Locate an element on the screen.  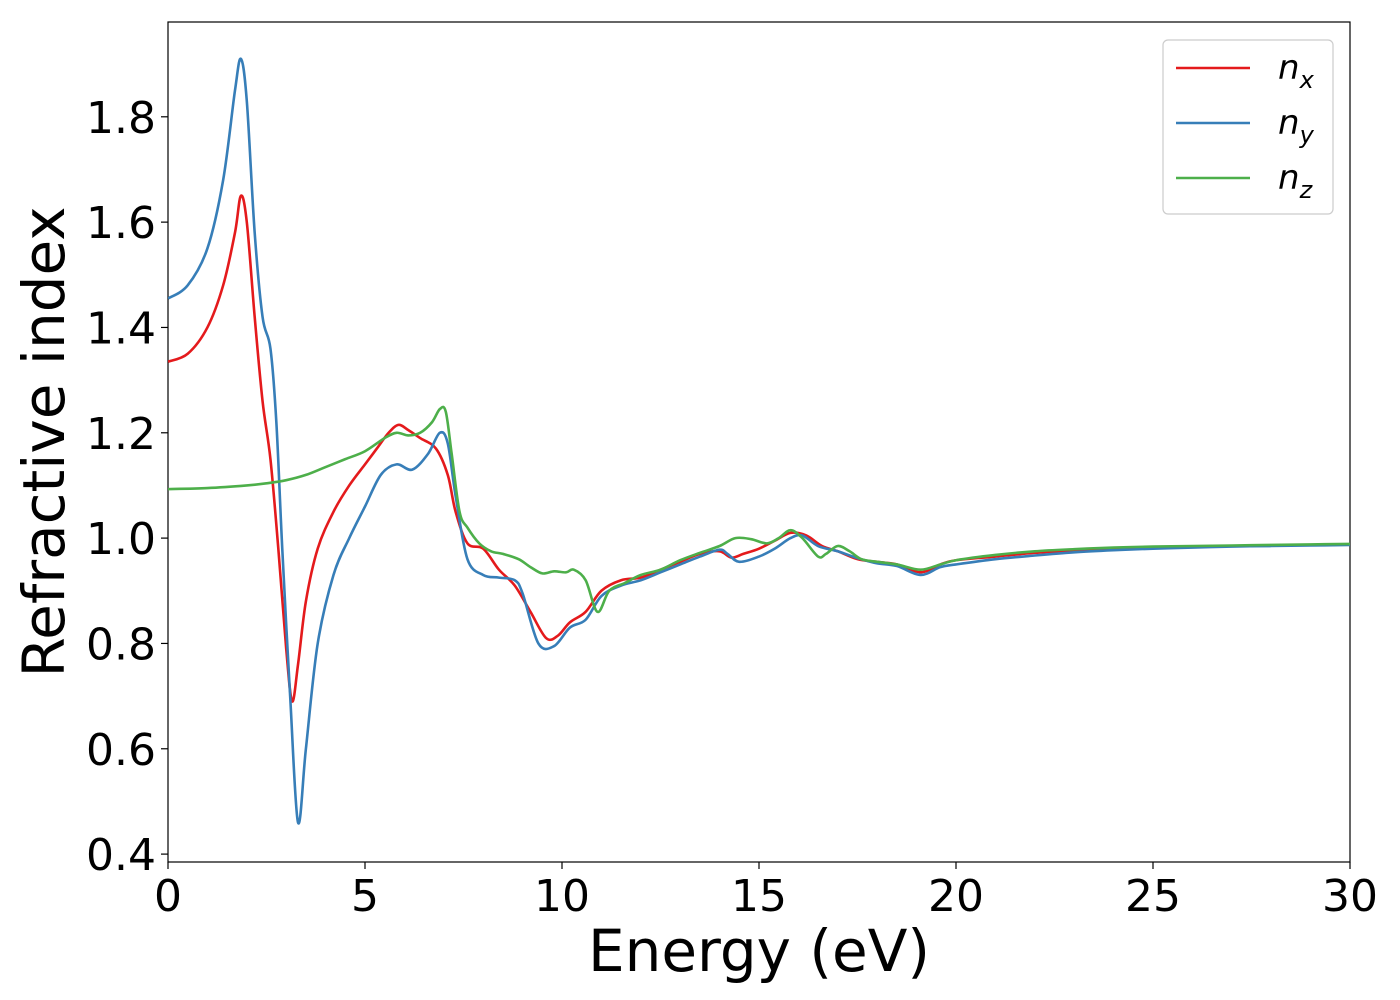
x-tick-label: 25 is located at coordinates (1153, 896).